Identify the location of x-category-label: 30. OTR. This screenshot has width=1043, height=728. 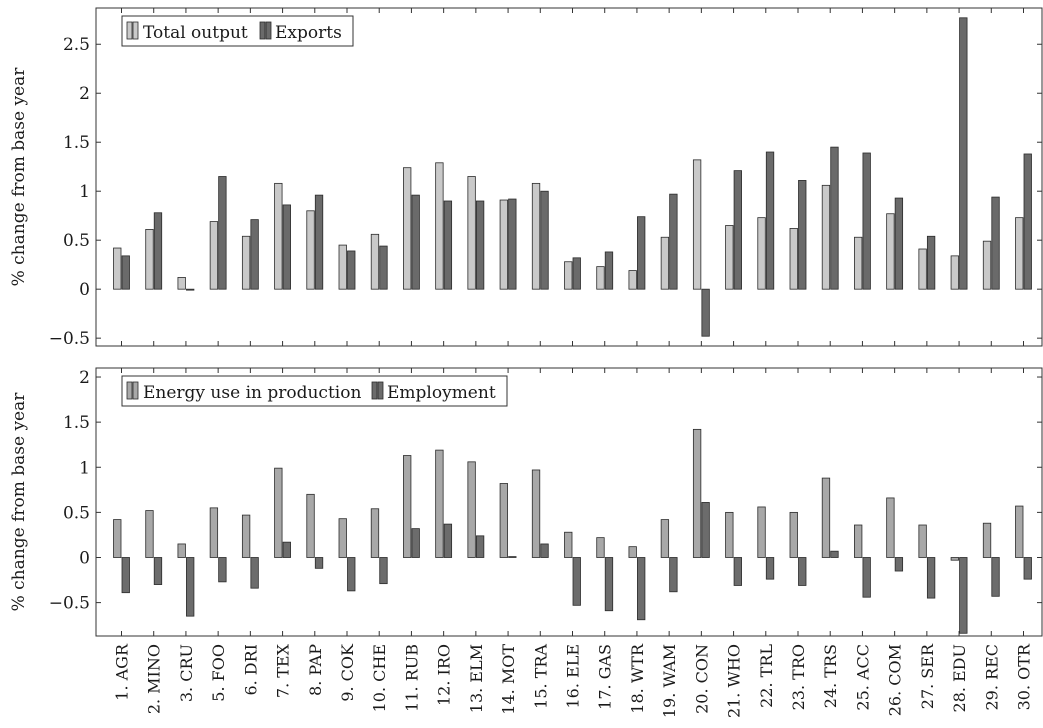
(1024, 676).